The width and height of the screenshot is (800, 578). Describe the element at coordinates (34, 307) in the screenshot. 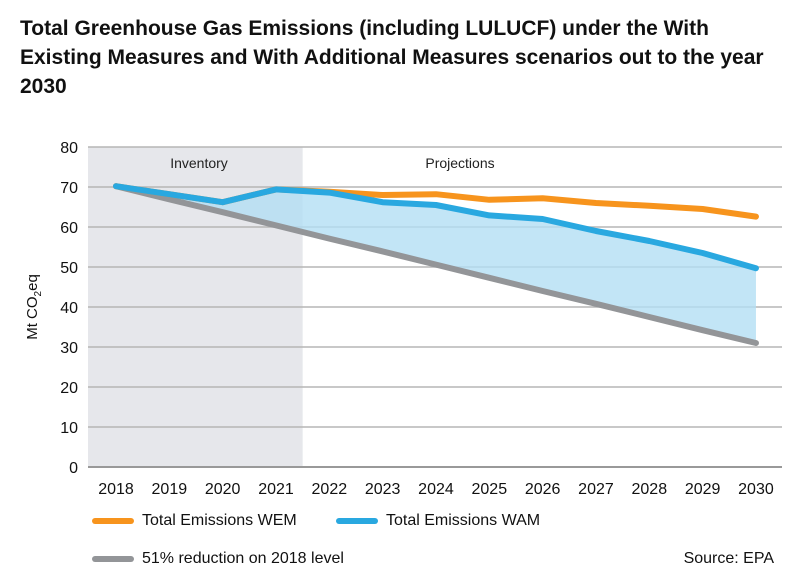

I see `y-axis-label: Mt CO2eq` at that location.